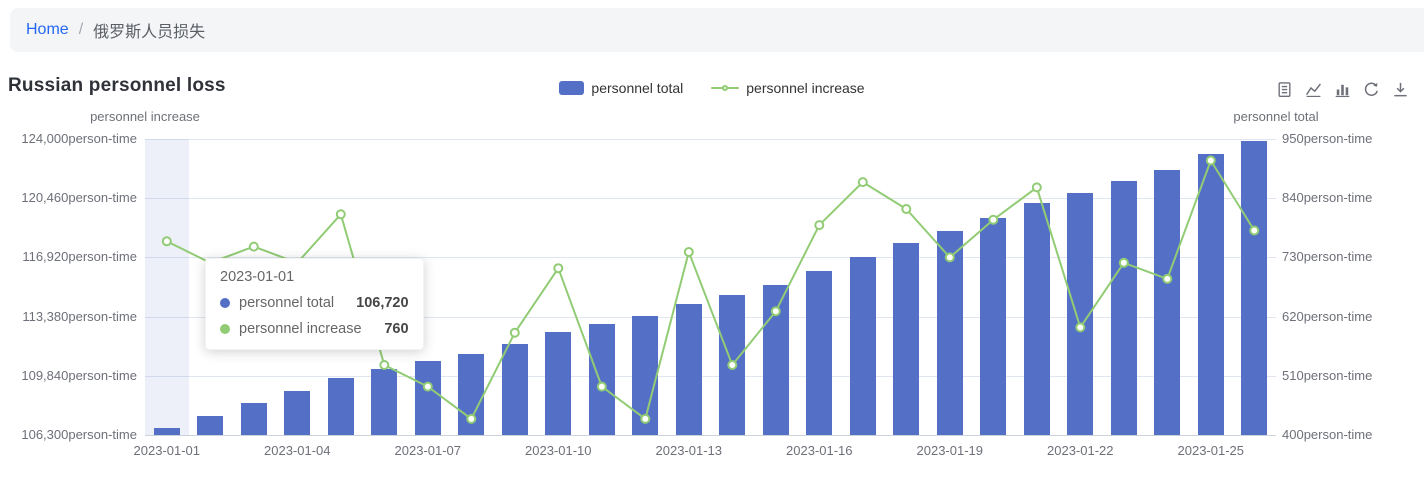 The height and width of the screenshot is (480, 1424). Describe the element at coordinates (79, 434) in the screenshot. I see `y-axis-label-left: 106,300person-time` at that location.